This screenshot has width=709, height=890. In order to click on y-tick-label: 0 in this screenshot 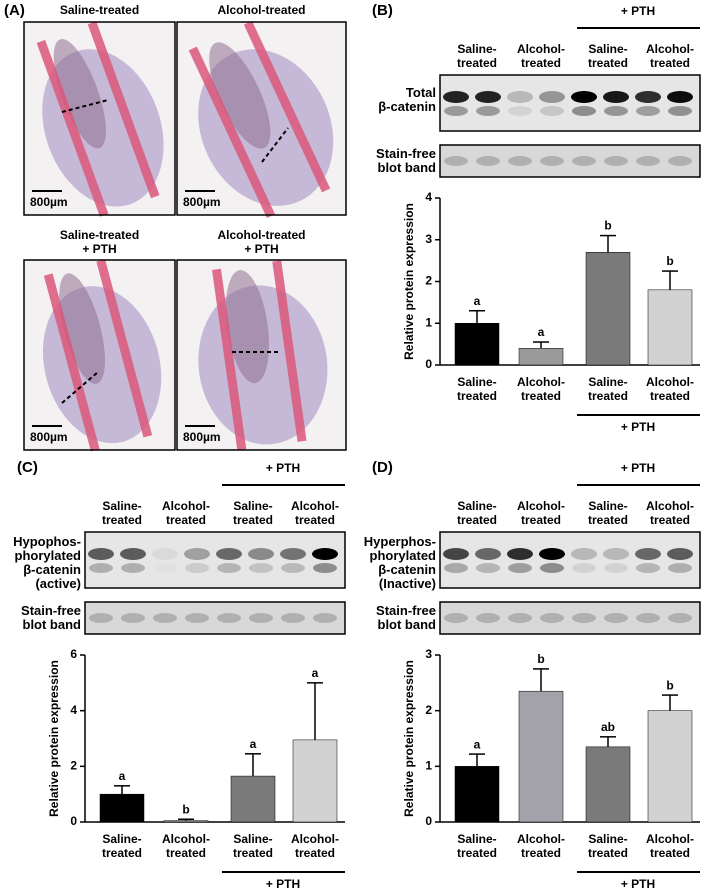, I will do `click(73, 821)`.